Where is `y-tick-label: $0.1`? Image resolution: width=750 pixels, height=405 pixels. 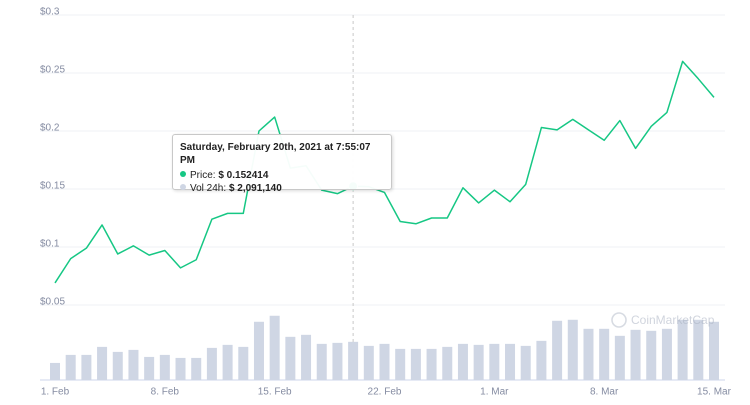 y-tick-label: $0.1 is located at coordinates (50, 244).